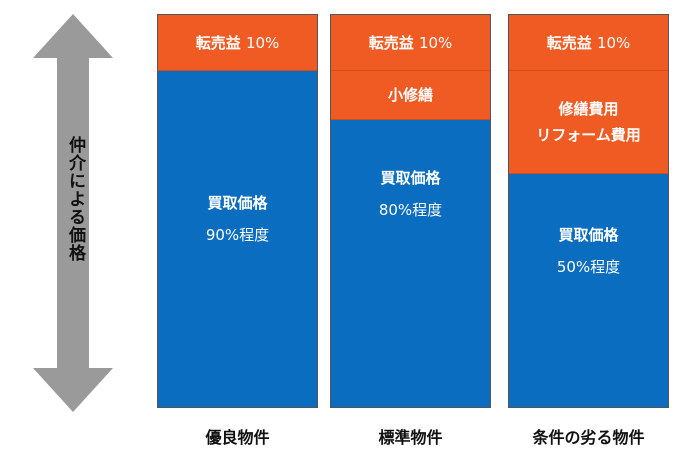 This screenshot has width=700, height=467. Describe the element at coordinates (410, 437) in the screenshot. I see `column-label-standard: 標準物件` at that location.